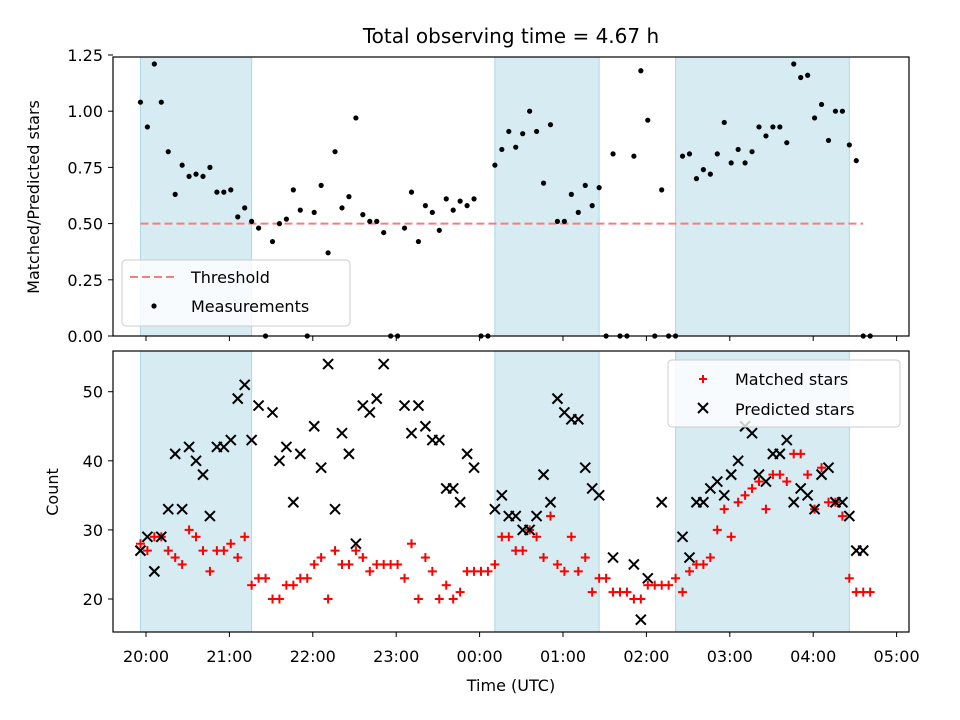  What do you see at coordinates (146, 656) in the screenshot?
I see `x-tick-label: 20:00` at bounding box center [146, 656].